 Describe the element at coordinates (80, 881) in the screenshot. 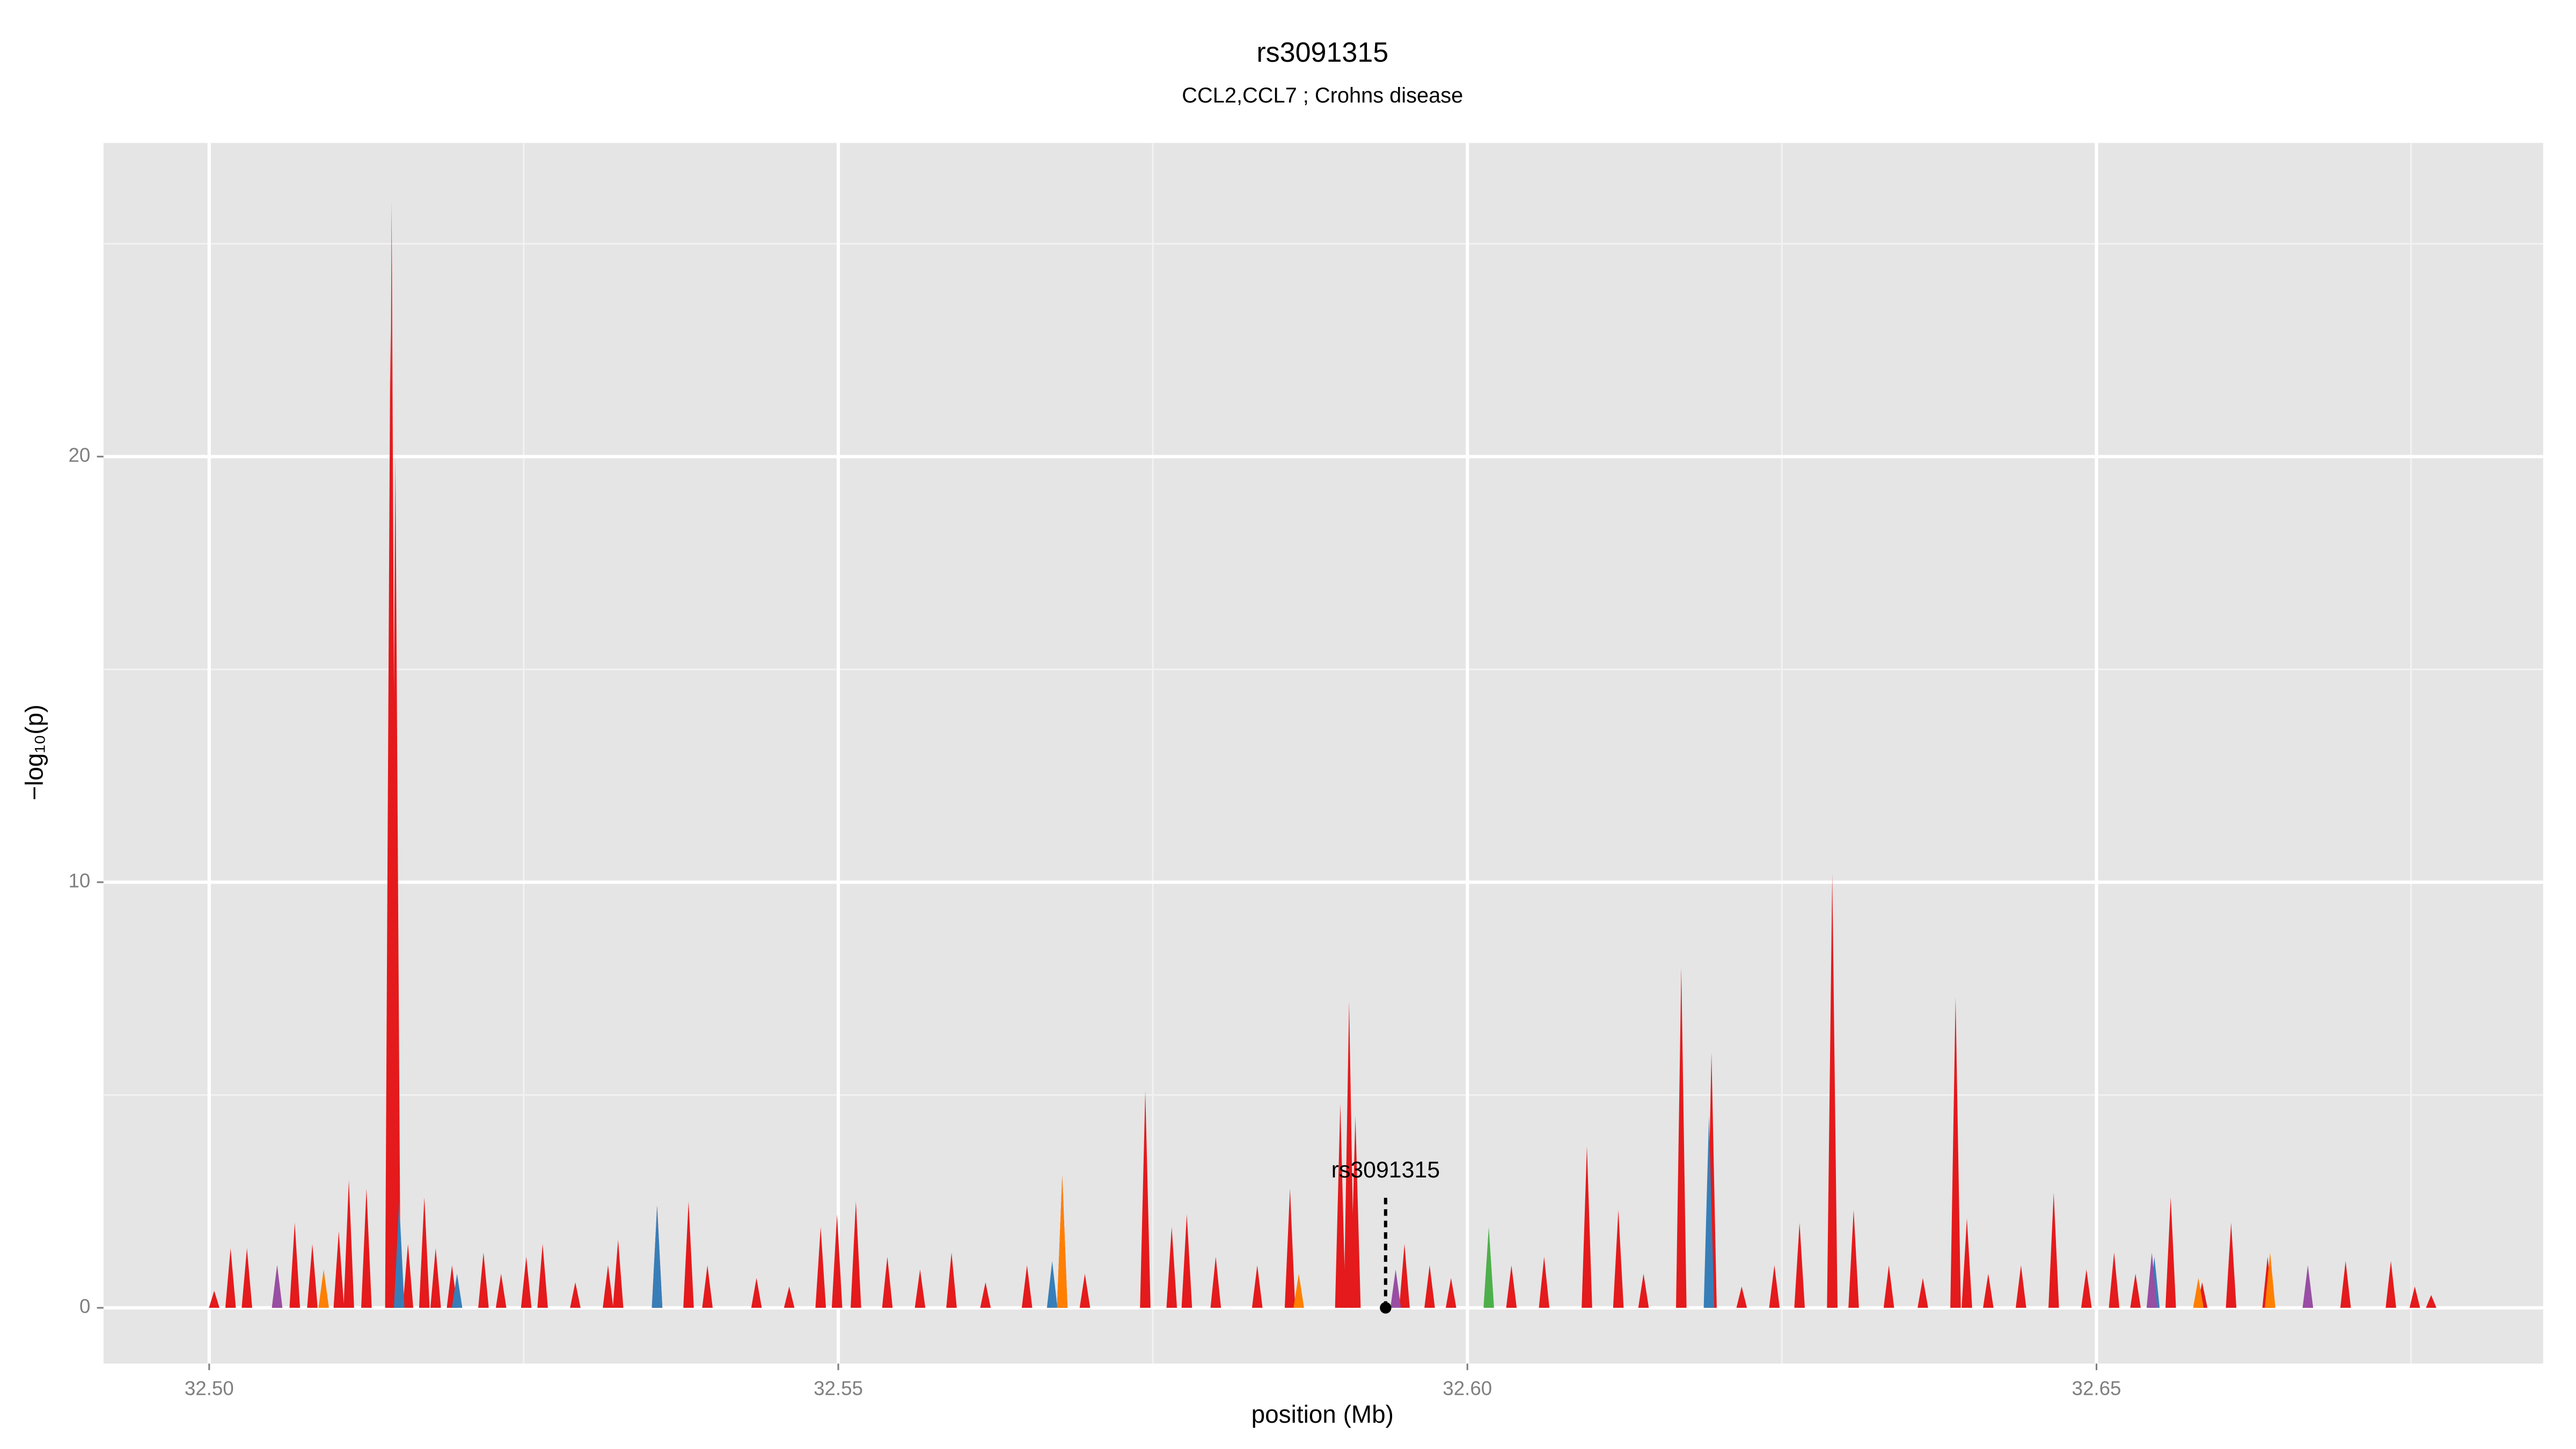

I see `y-tick-label: 10` at that location.